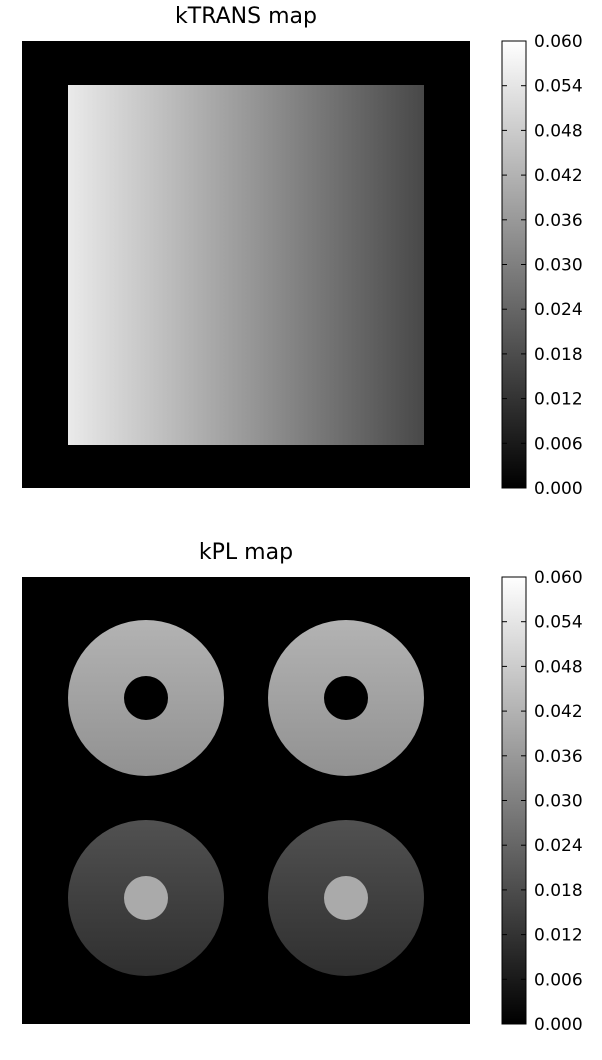 This screenshot has width=602, height=1060. What do you see at coordinates (146, 898) in the screenshot?
I see `ring-core-bottom-left` at bounding box center [146, 898].